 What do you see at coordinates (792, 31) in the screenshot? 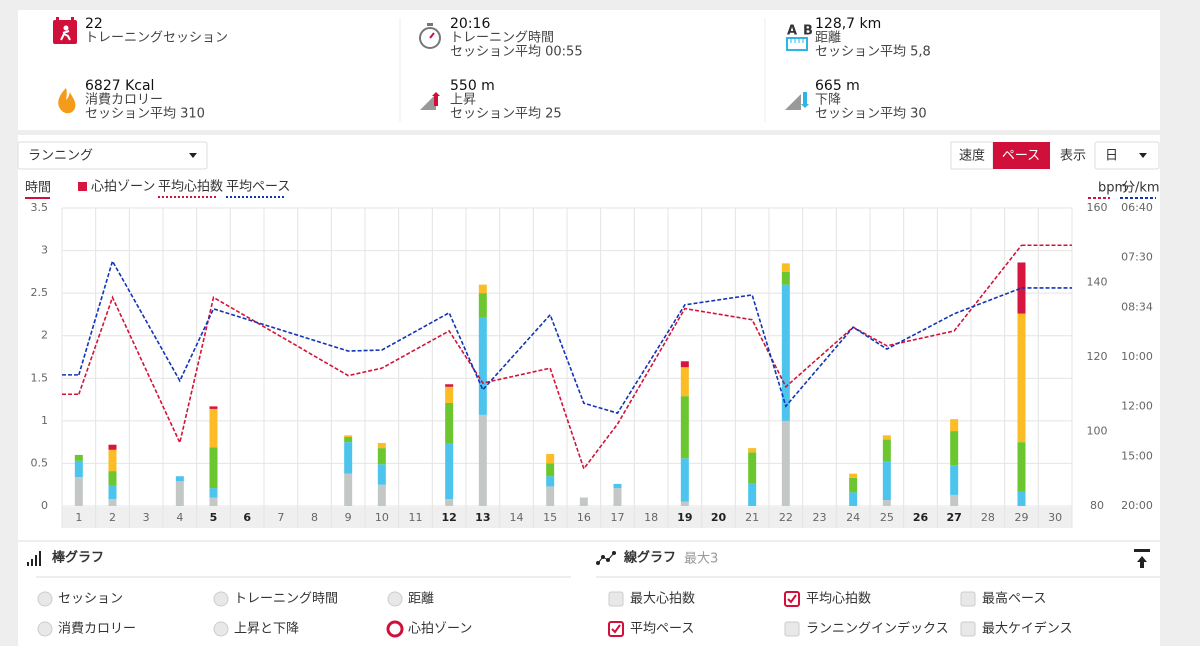
I see `icon-letter: A` at bounding box center [792, 31].